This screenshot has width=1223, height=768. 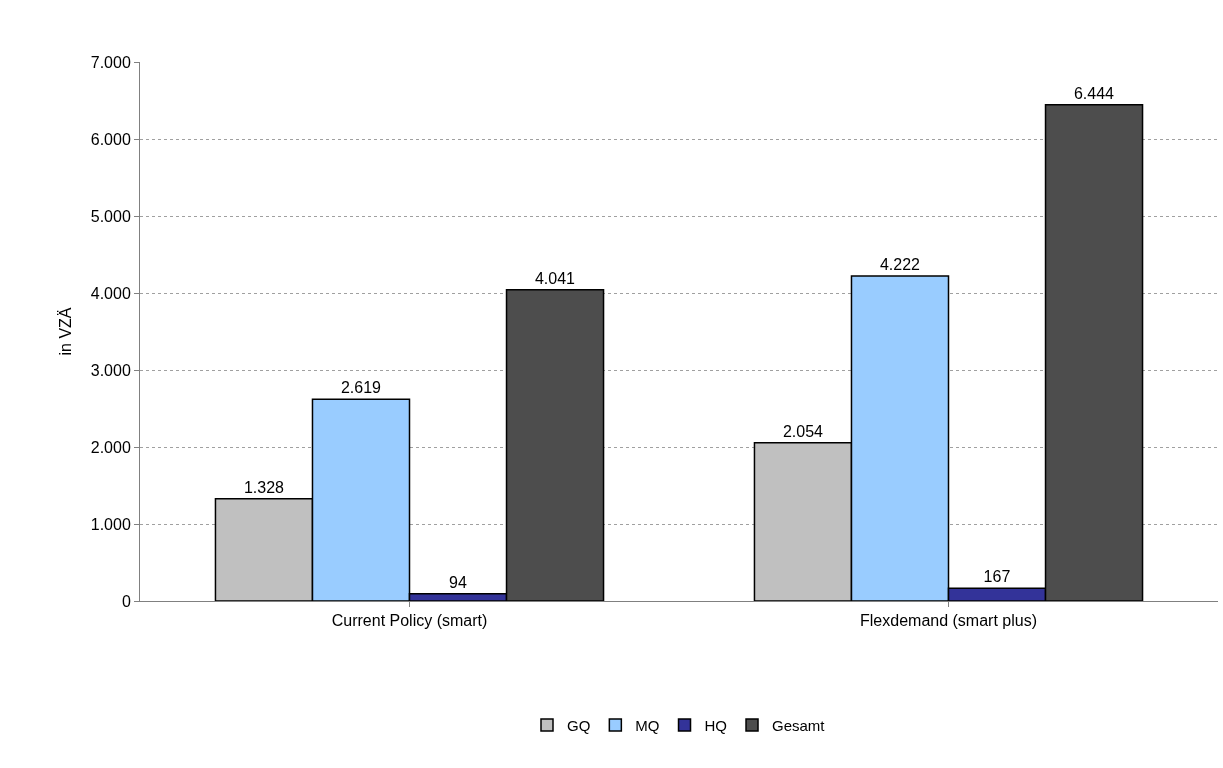 What do you see at coordinates (110, 216) in the screenshot?
I see `y-tick-label: 5.000` at bounding box center [110, 216].